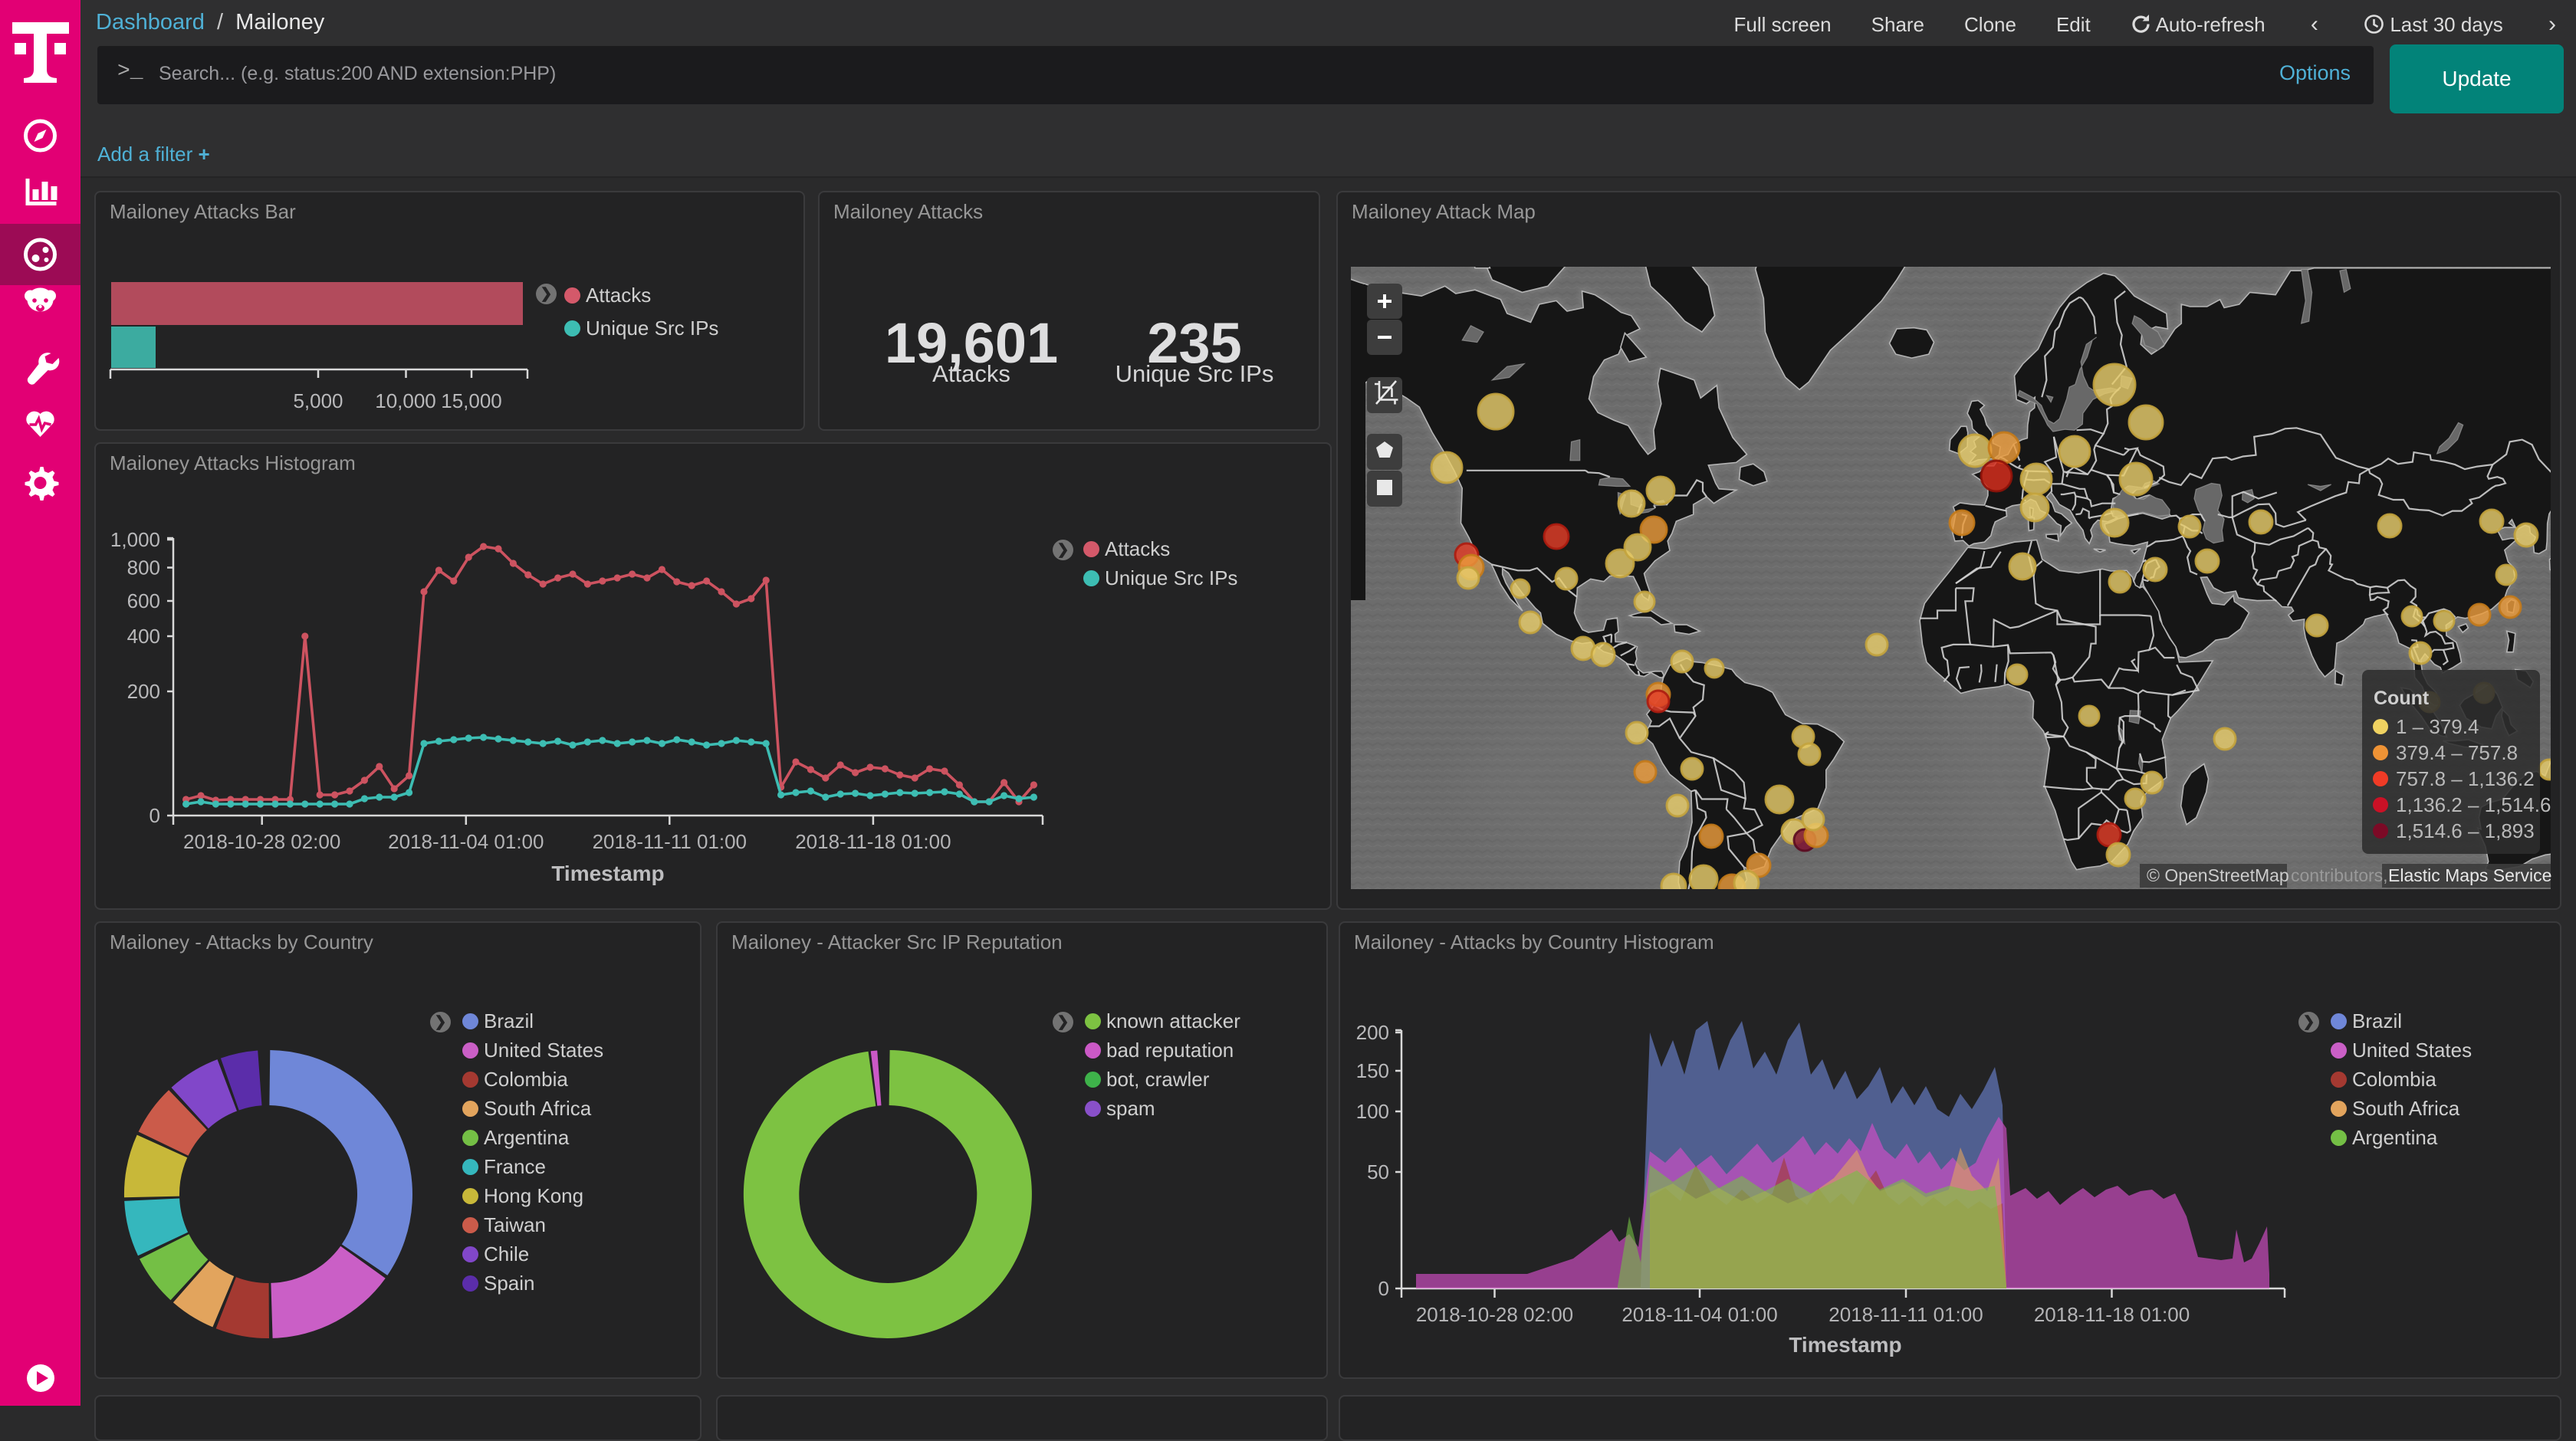  I want to click on svg-text: 10,000, so click(406, 401).